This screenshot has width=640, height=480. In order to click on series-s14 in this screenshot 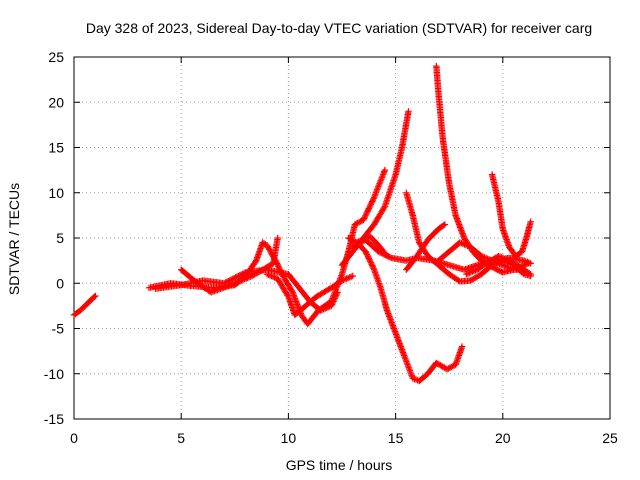, I will do `click(511, 215)`.